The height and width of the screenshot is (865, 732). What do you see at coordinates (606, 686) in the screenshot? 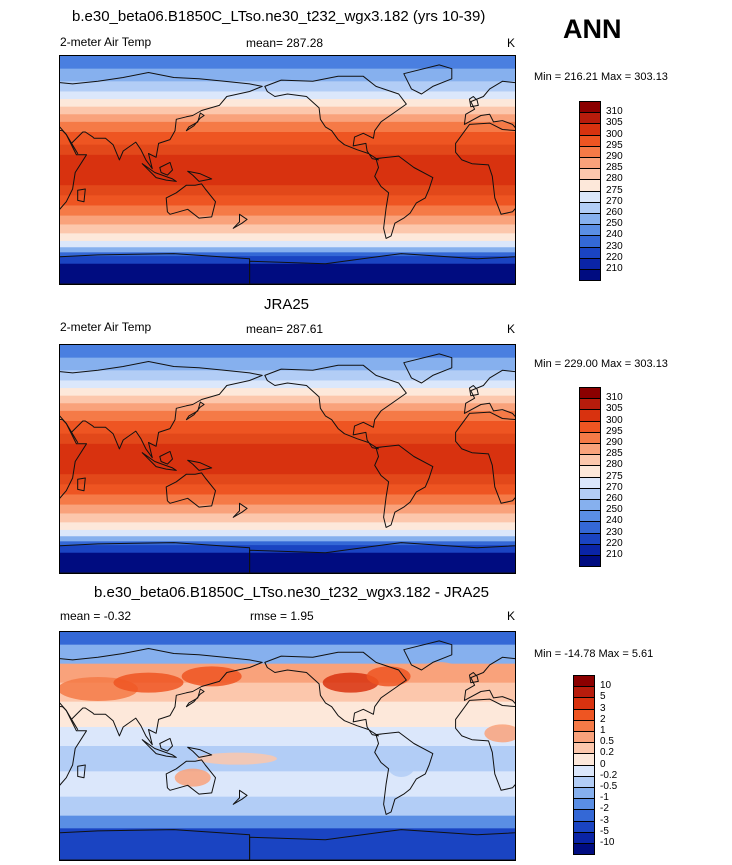
I see `colorbar-tick-label: 10` at bounding box center [606, 686].